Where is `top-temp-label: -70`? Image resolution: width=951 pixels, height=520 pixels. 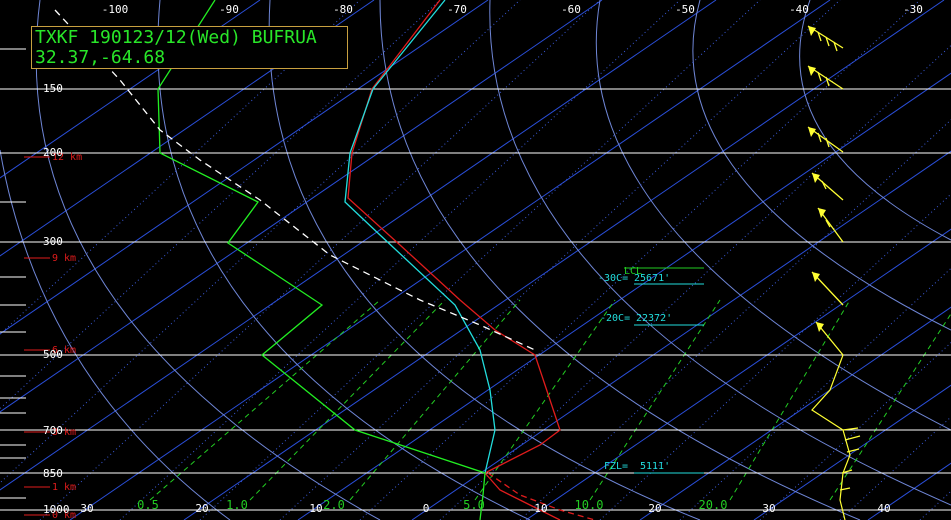 top-temp-label: -70 is located at coordinates (457, 9).